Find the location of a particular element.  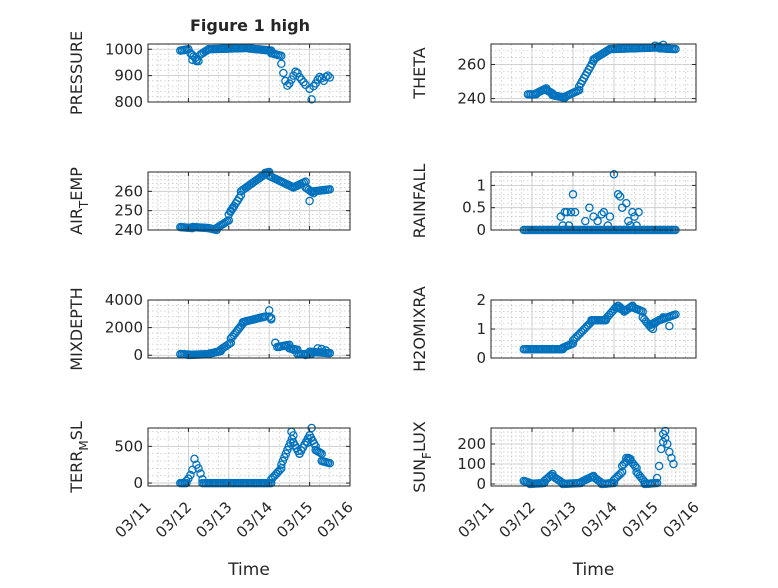

y-axis-label-main: H2OMIXRA is located at coordinates (419, 329).